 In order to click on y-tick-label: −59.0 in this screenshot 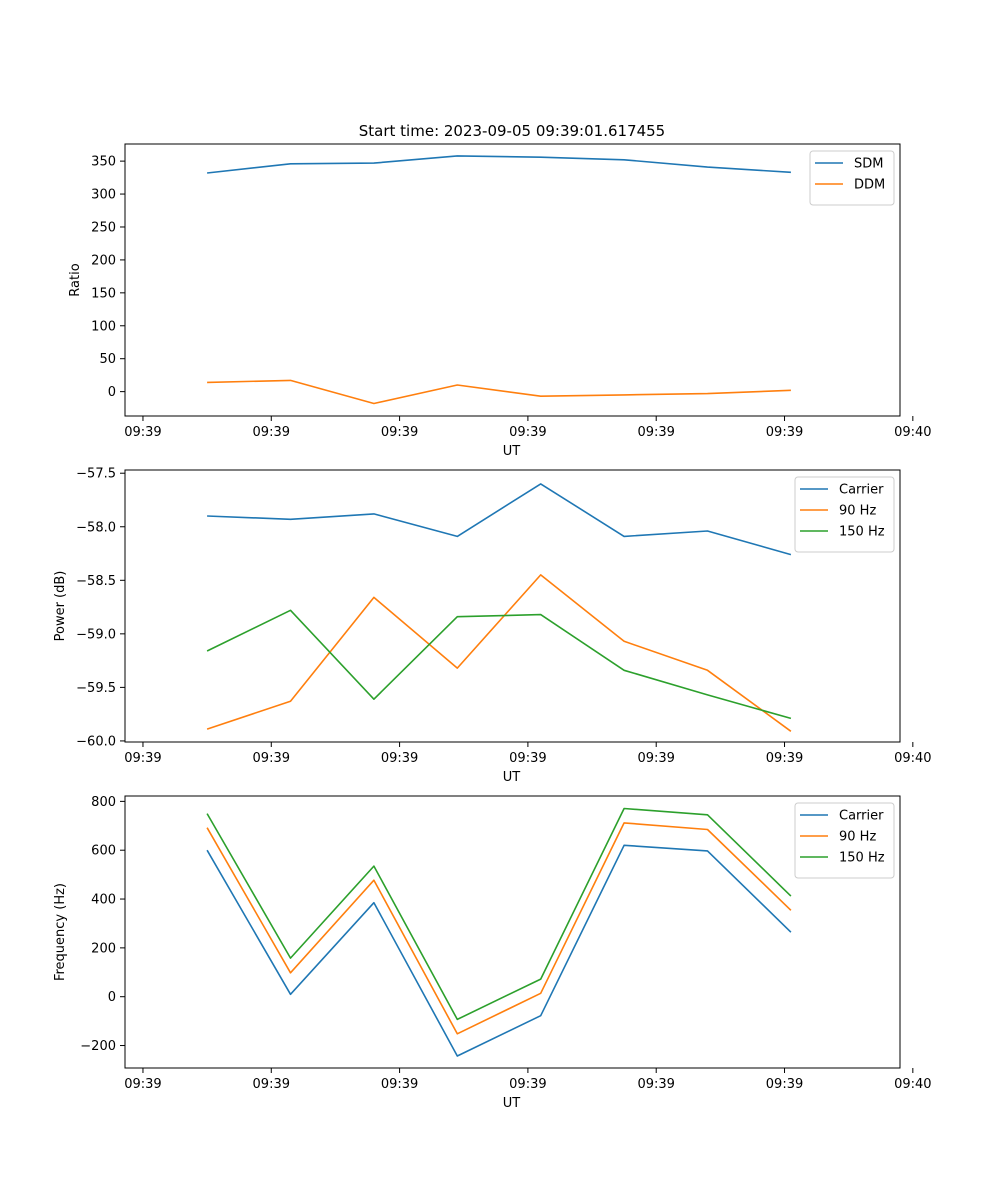, I will do `click(96, 634)`.